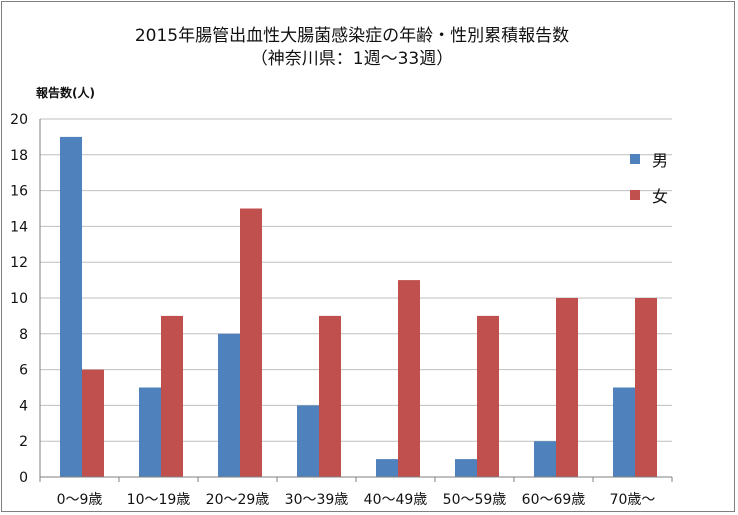  Describe the element at coordinates (19, 227) in the screenshot. I see `y-tick-label: 14` at that location.